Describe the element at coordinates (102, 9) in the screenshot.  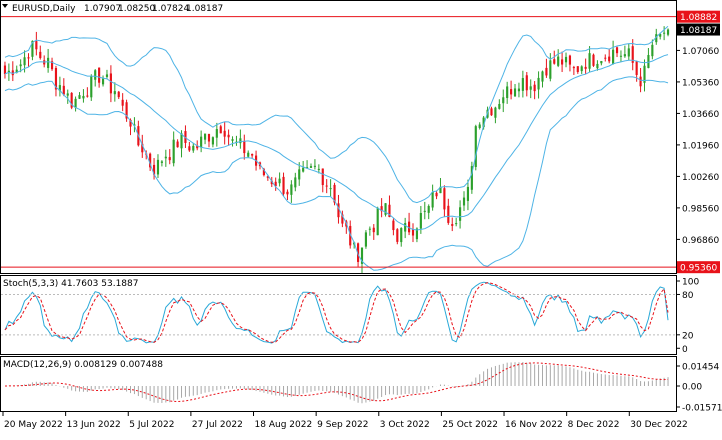
I see `ohlc-open: 1.07907` at that location.